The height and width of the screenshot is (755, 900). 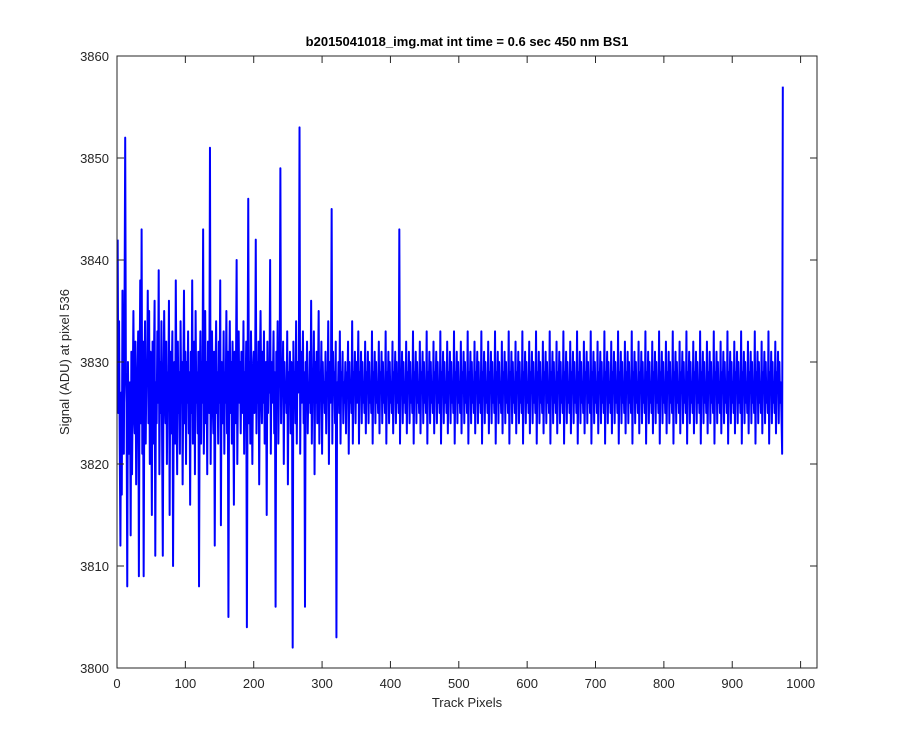 I want to click on y-tick-label: 3820, so click(x=94, y=464).